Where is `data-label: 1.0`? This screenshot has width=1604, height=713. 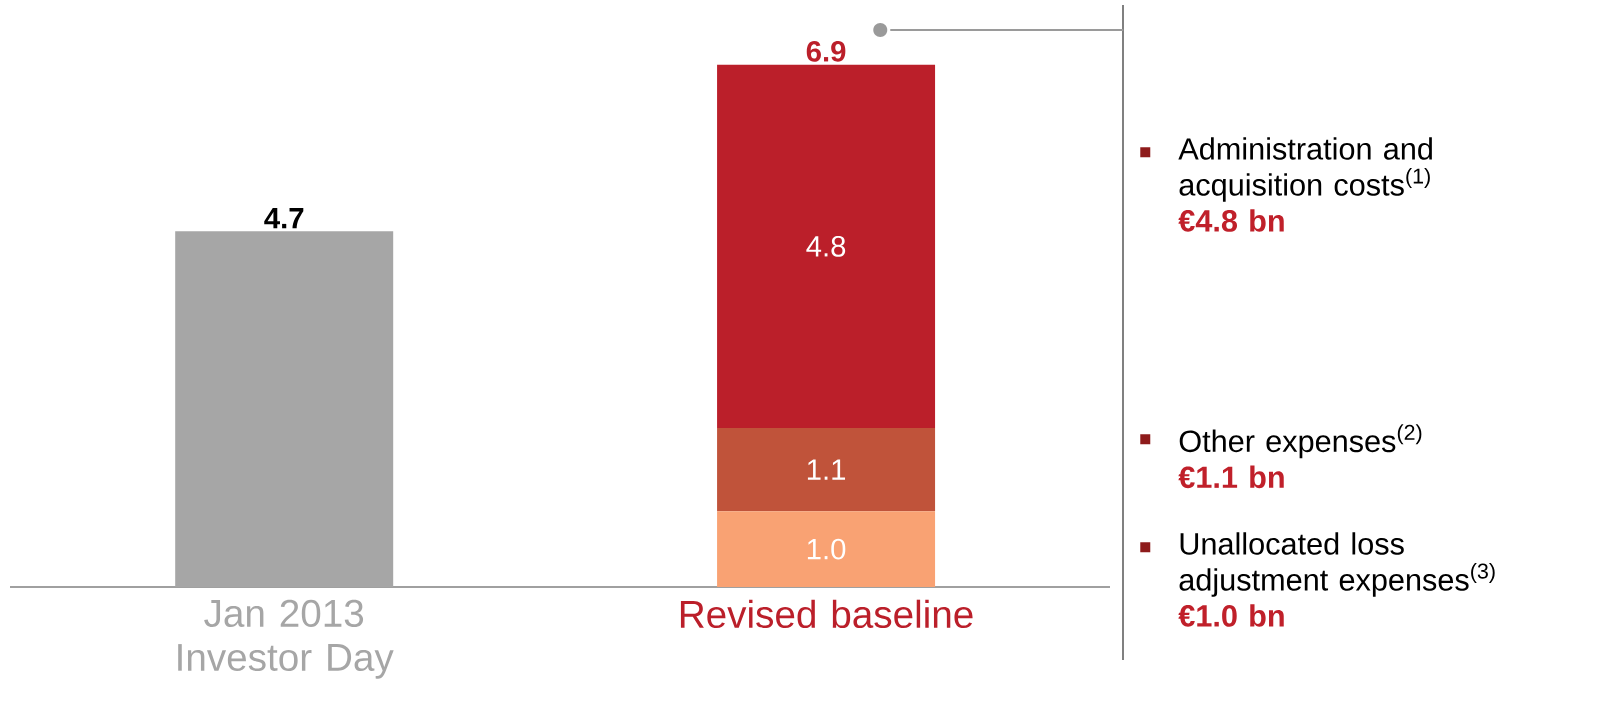 data-label: 1.0 is located at coordinates (826, 549).